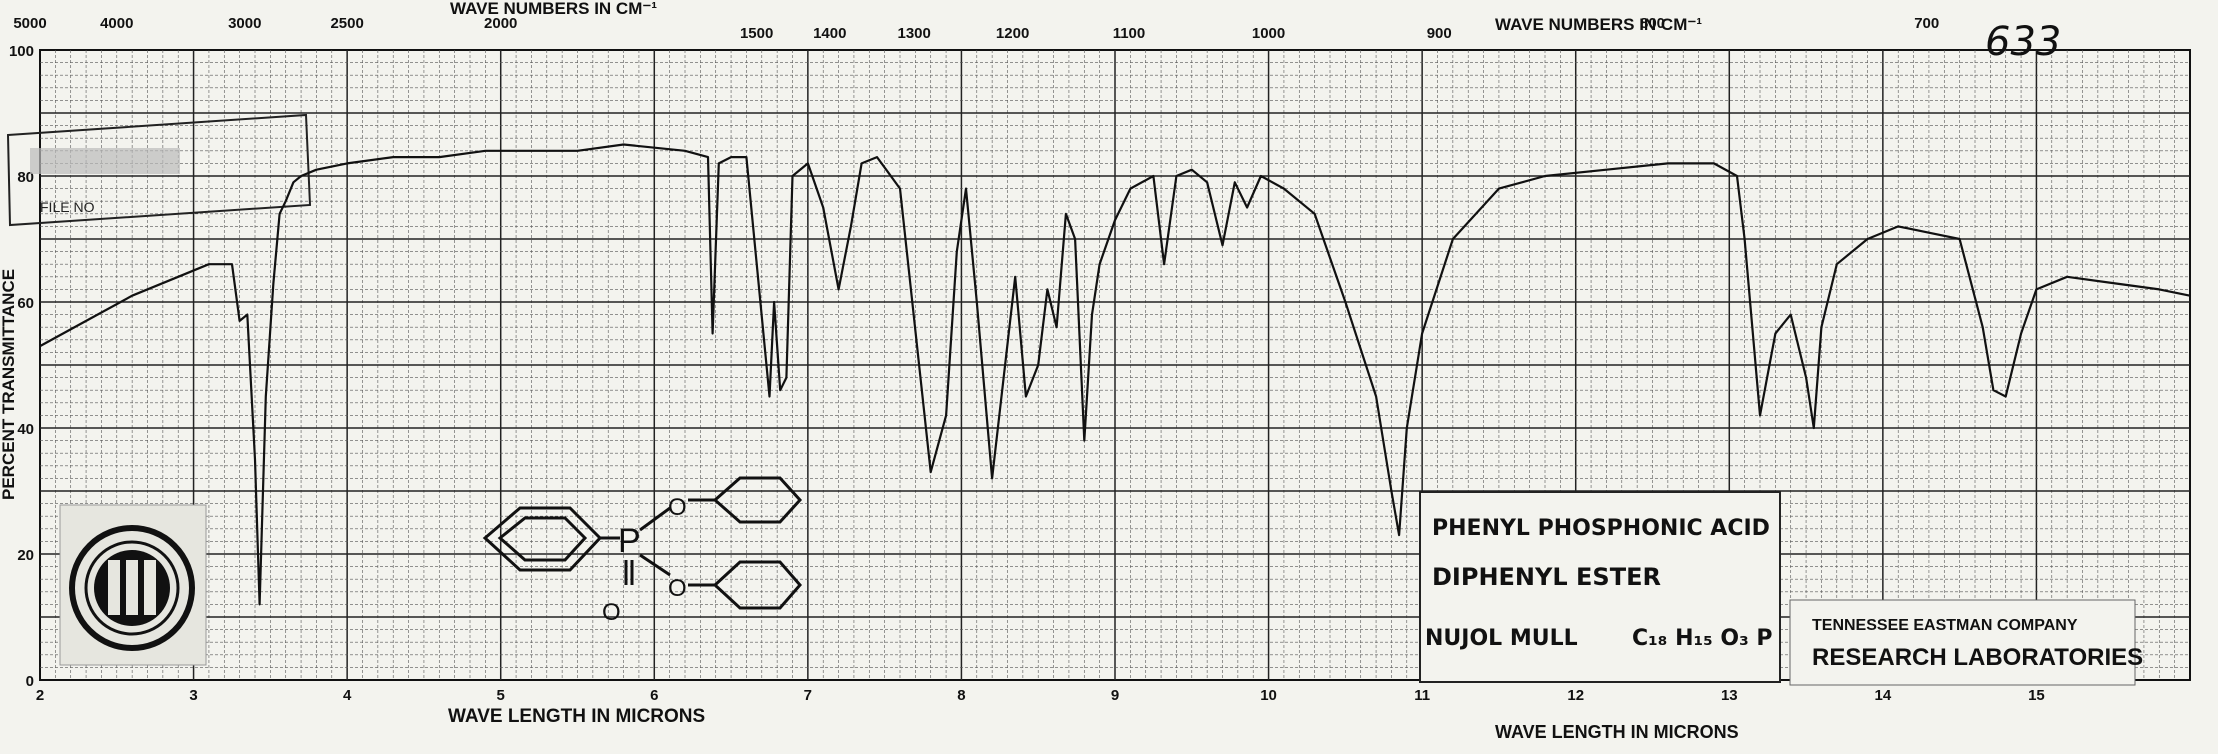 This screenshot has height=754, width=2218. Describe the element at coordinates (21, 51) in the screenshot. I see `y-tick-label: 100` at that location.